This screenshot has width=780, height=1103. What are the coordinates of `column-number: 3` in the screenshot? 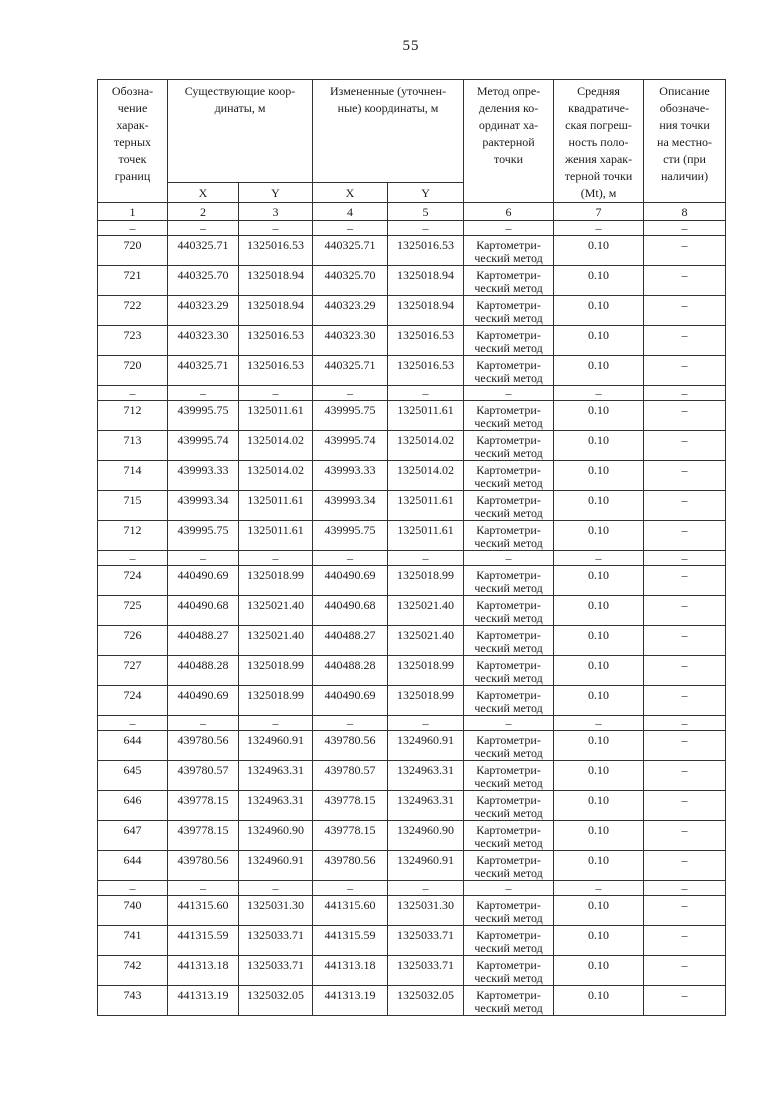 It's located at (275, 211).